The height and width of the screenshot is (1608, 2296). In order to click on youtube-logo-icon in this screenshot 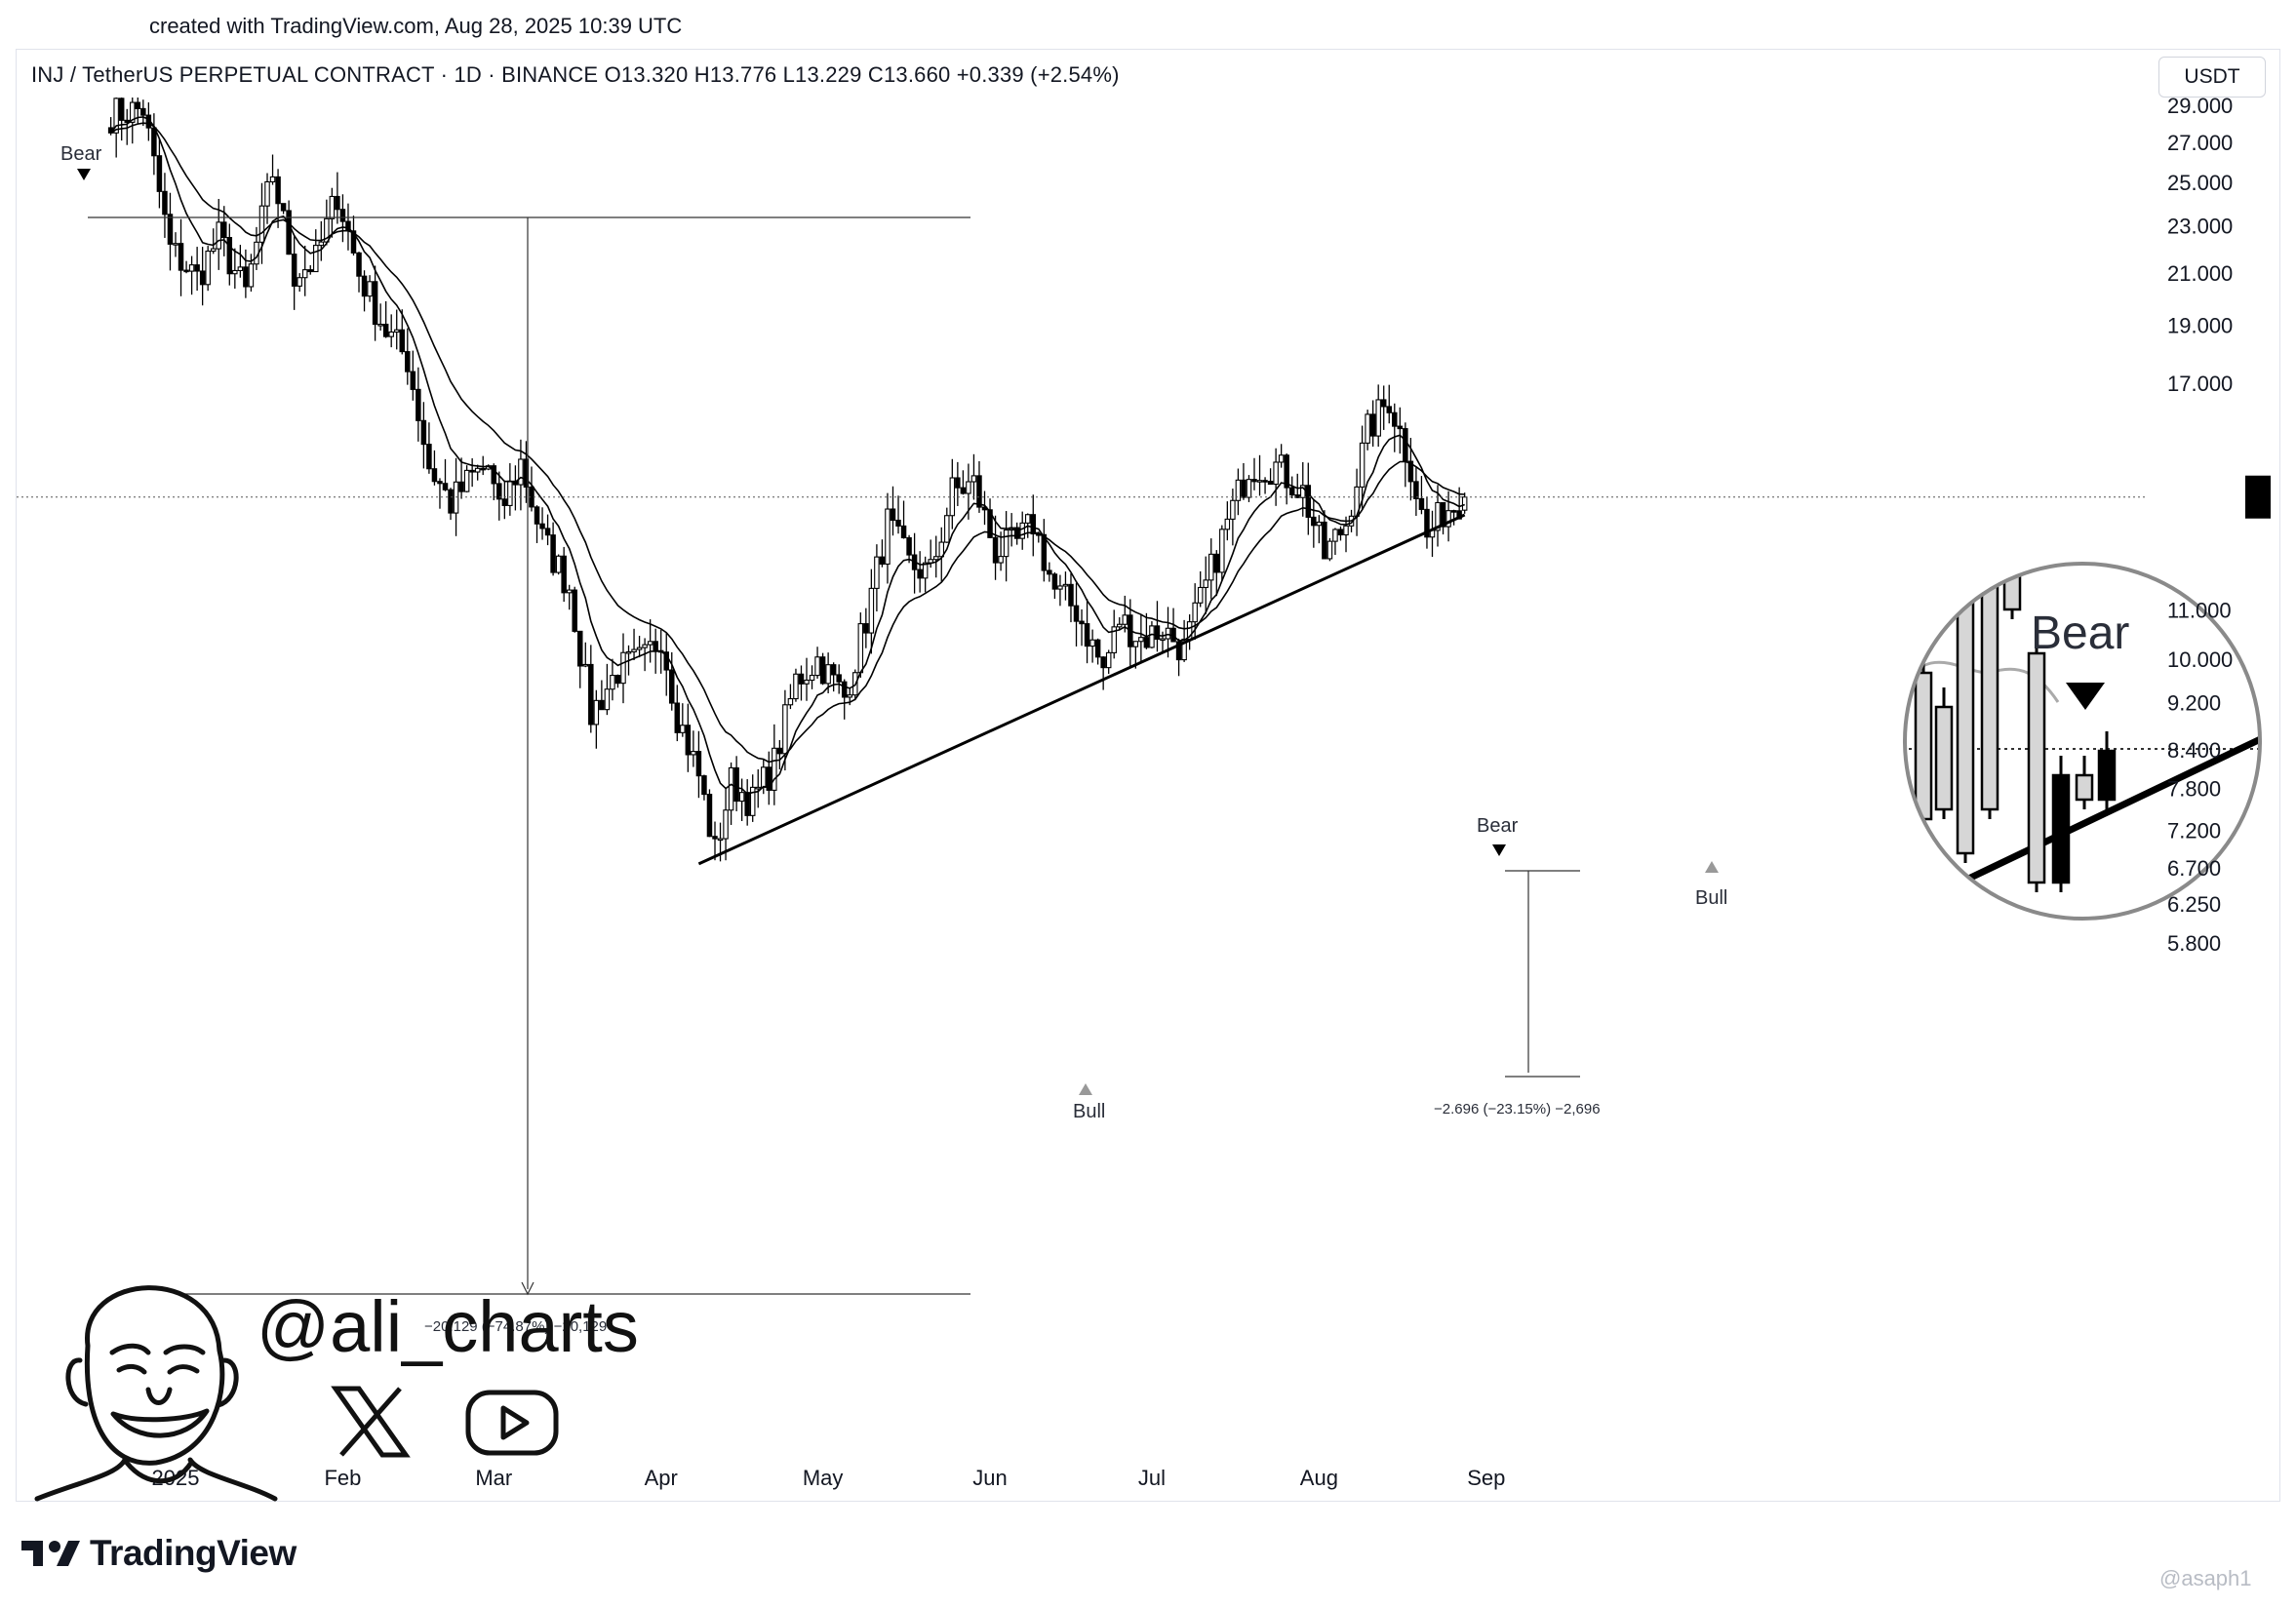, I will do `click(512, 1423)`.